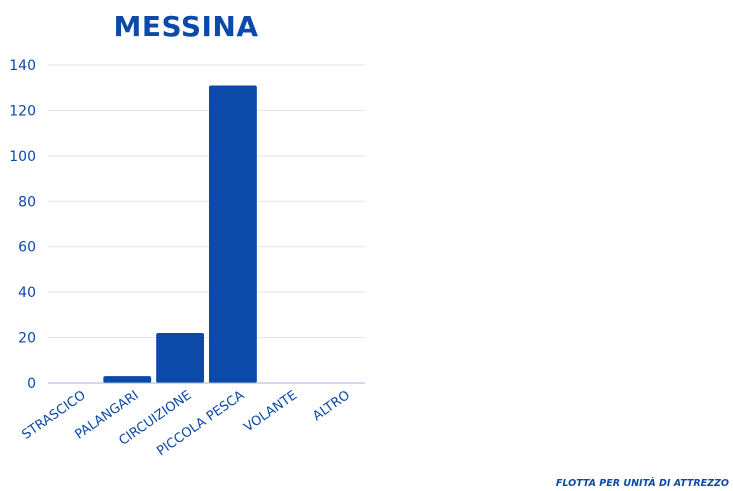  I want to click on chart-title: MESSINA, so click(186, 26).